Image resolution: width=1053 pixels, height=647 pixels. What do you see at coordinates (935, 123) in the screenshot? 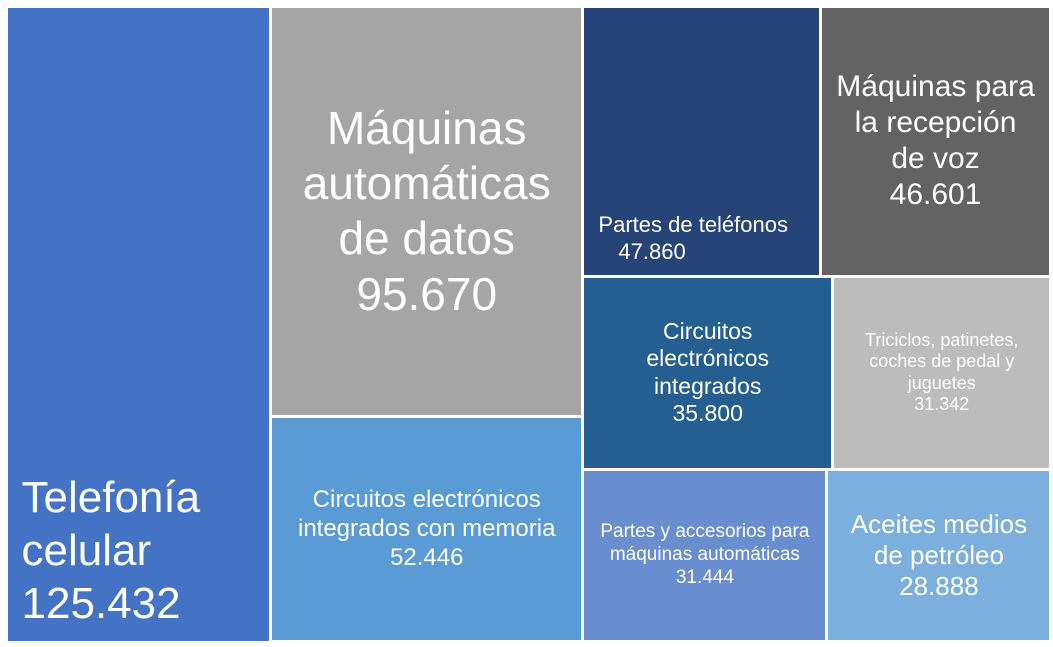
I see `tile-label: Máquinas para la recepción de voz` at bounding box center [935, 123].